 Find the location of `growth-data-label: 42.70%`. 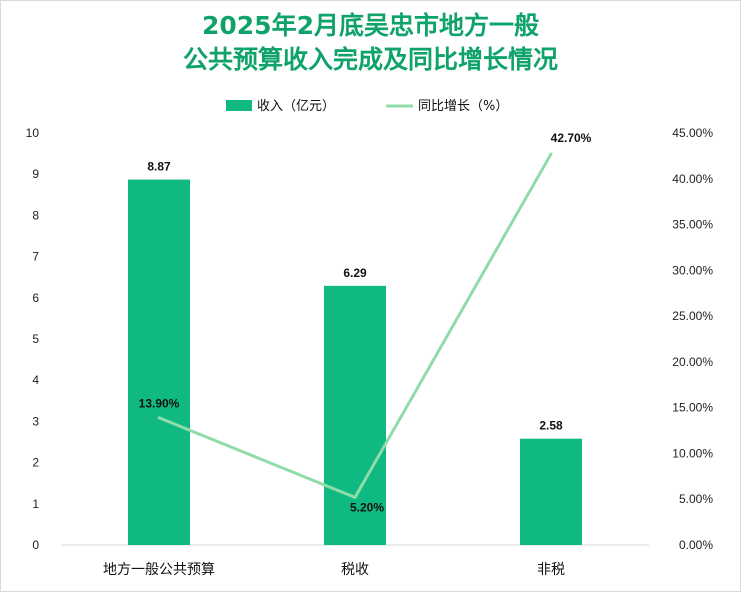

growth-data-label: 42.70% is located at coordinates (571, 138).